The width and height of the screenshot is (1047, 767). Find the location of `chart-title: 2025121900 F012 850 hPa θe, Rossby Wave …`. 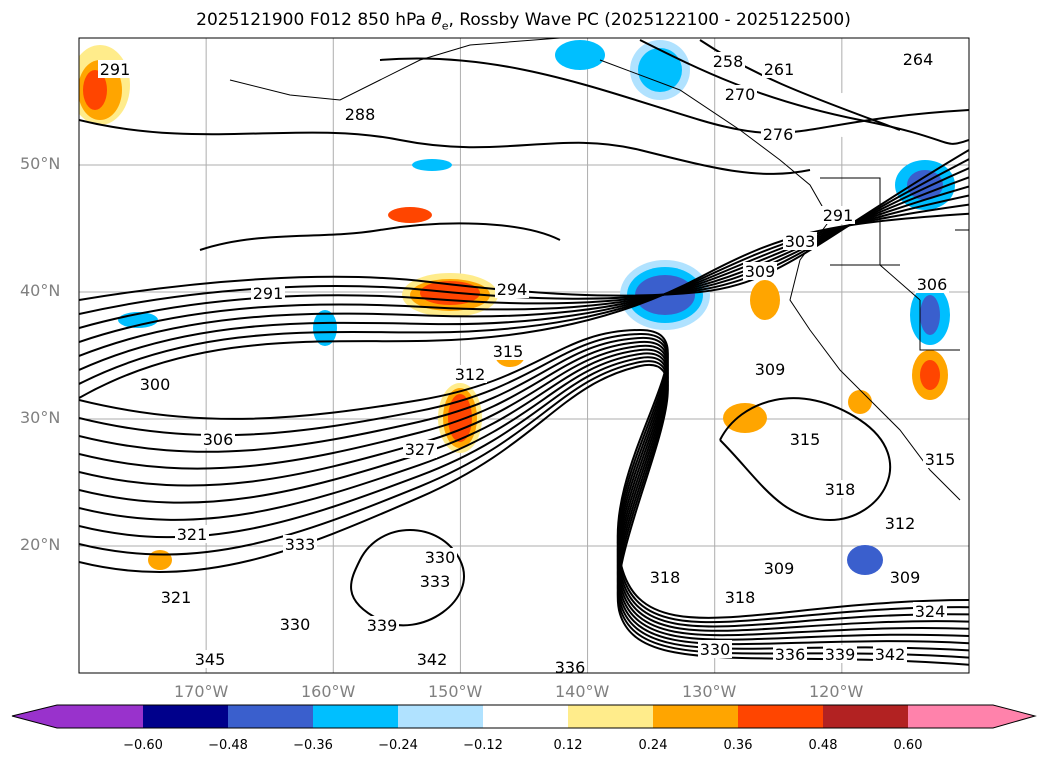

chart-title: 2025121900 F012 850 hPa θe, Rossby Wave … is located at coordinates (523, 21).